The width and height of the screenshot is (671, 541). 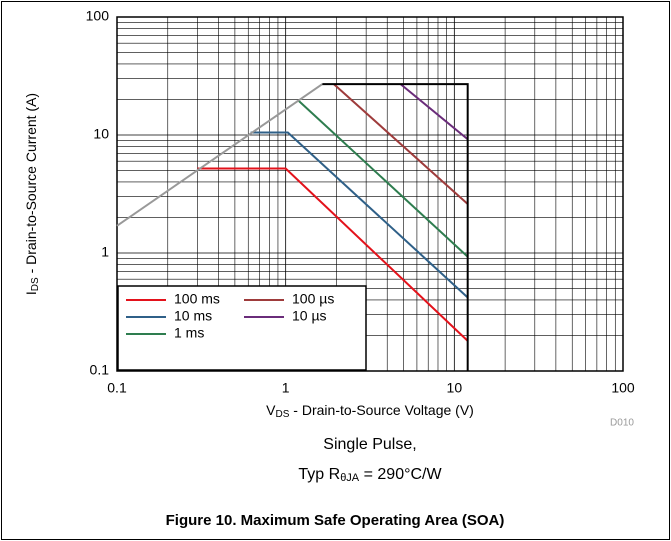 What do you see at coordinates (286, 388) in the screenshot?
I see `x-tick-label: 1` at bounding box center [286, 388].